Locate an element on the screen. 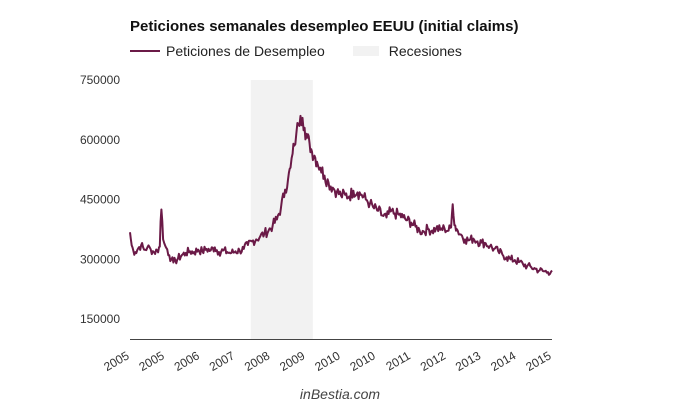 The height and width of the screenshot is (420, 680). legend-item-recession: Recesiones is located at coordinates (407, 51).